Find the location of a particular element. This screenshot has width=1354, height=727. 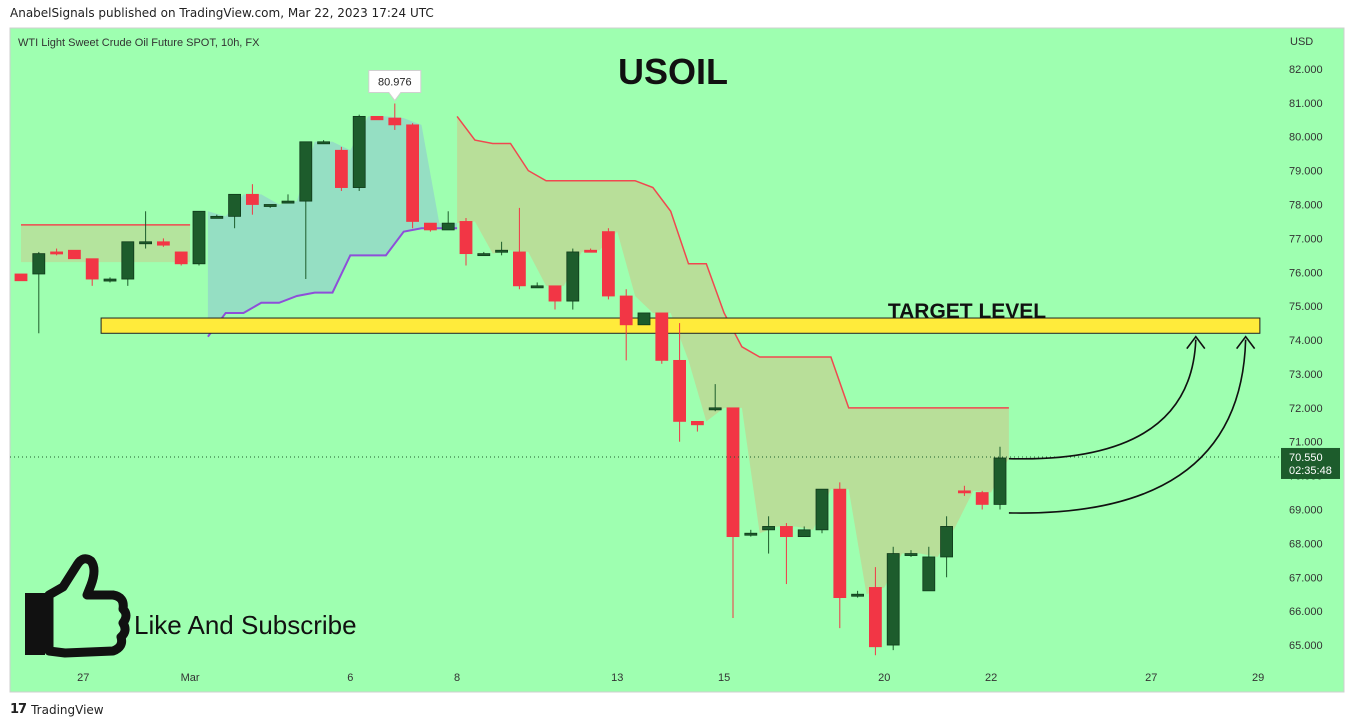

support-fill is located at coordinates (332, 226).